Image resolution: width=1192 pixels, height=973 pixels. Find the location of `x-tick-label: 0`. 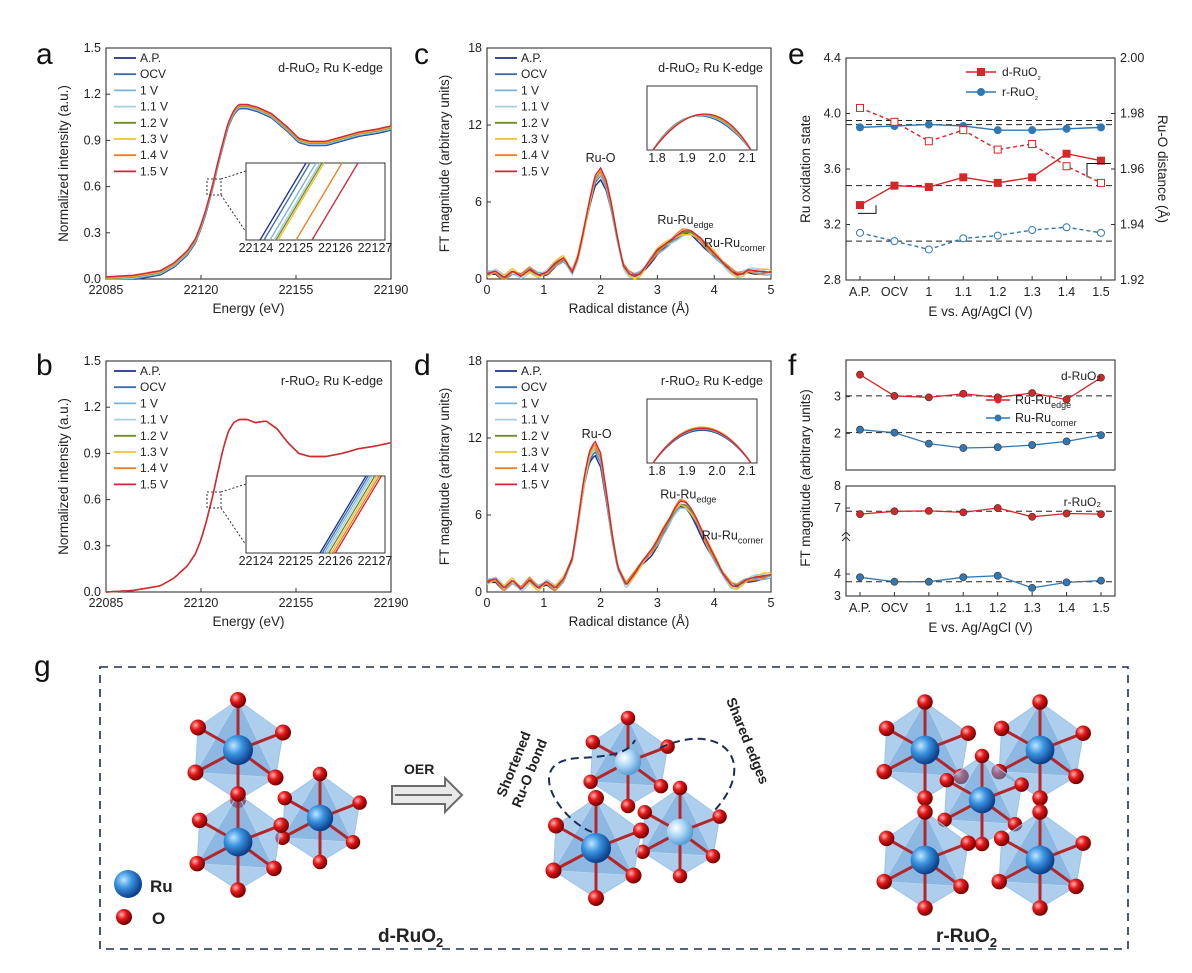

x-tick-label: 0 is located at coordinates (487, 290).